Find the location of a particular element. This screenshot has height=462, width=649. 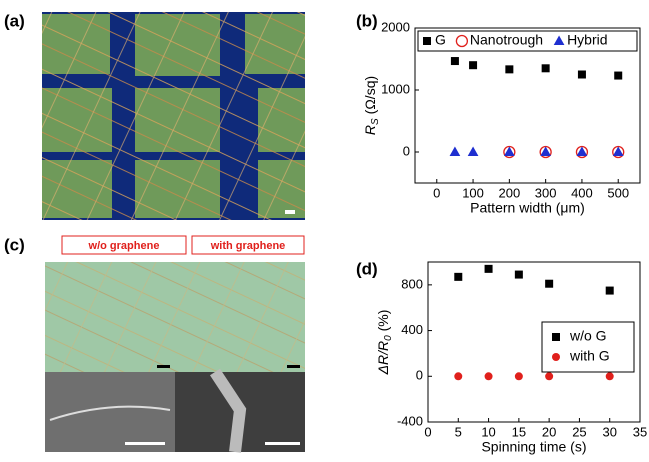

y-tick-label: 800 is located at coordinates (412, 283).